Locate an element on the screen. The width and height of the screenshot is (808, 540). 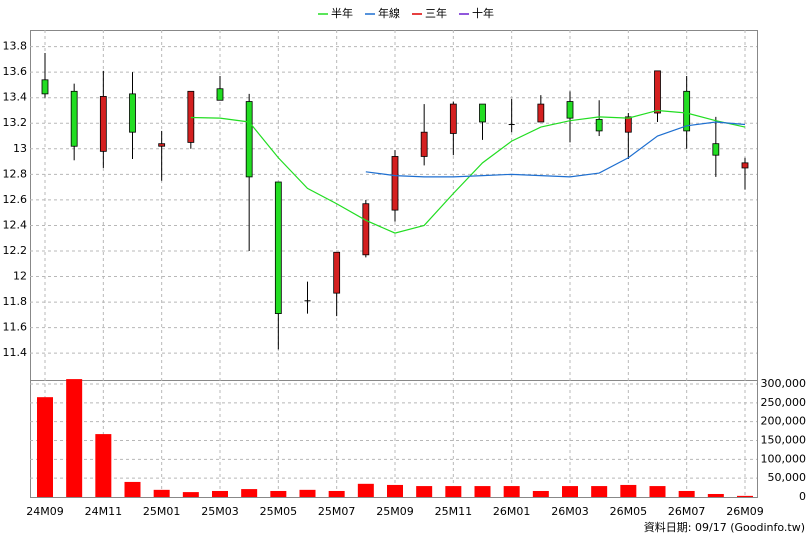
y-tick-label: 13.2 is located at coordinates (15, 122).